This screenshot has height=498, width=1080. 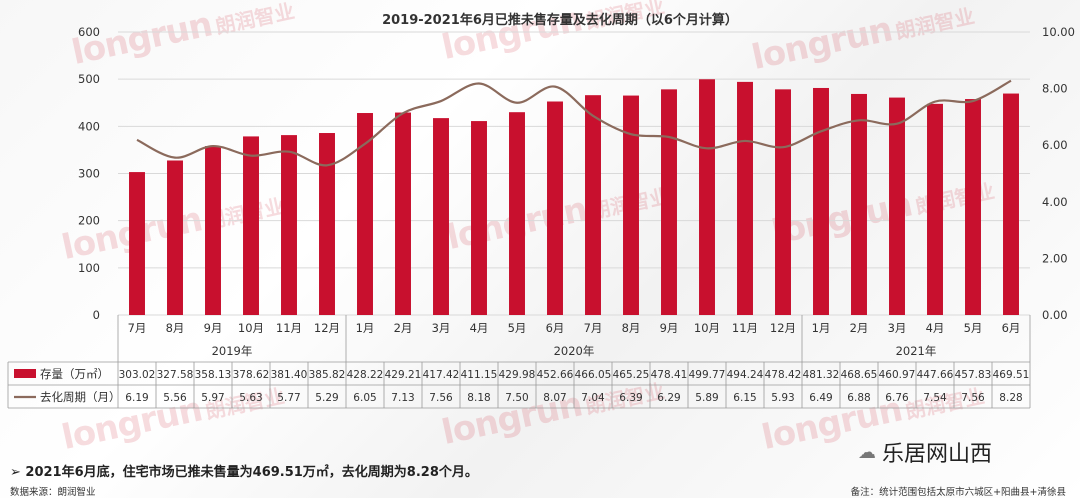 What do you see at coordinates (89, 126) in the screenshot?
I see `y-left-tick-label: 400` at bounding box center [89, 126].